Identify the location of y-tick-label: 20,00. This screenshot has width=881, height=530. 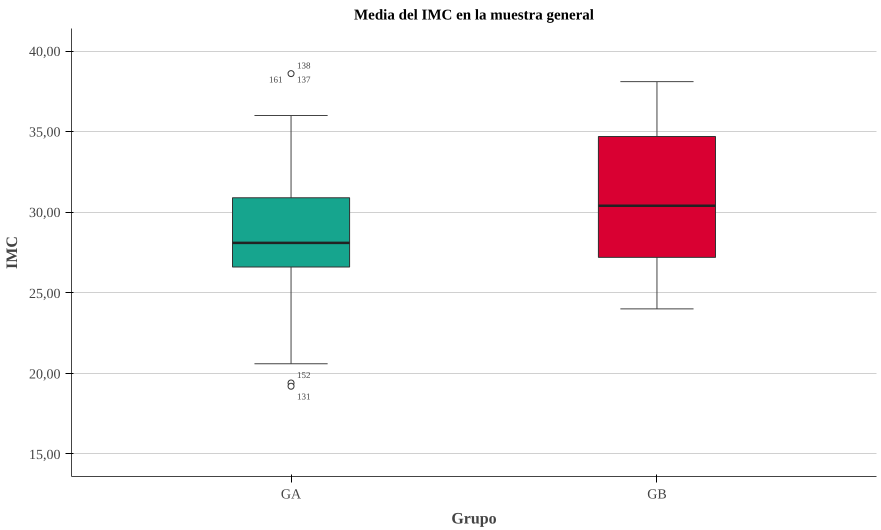
(44, 374).